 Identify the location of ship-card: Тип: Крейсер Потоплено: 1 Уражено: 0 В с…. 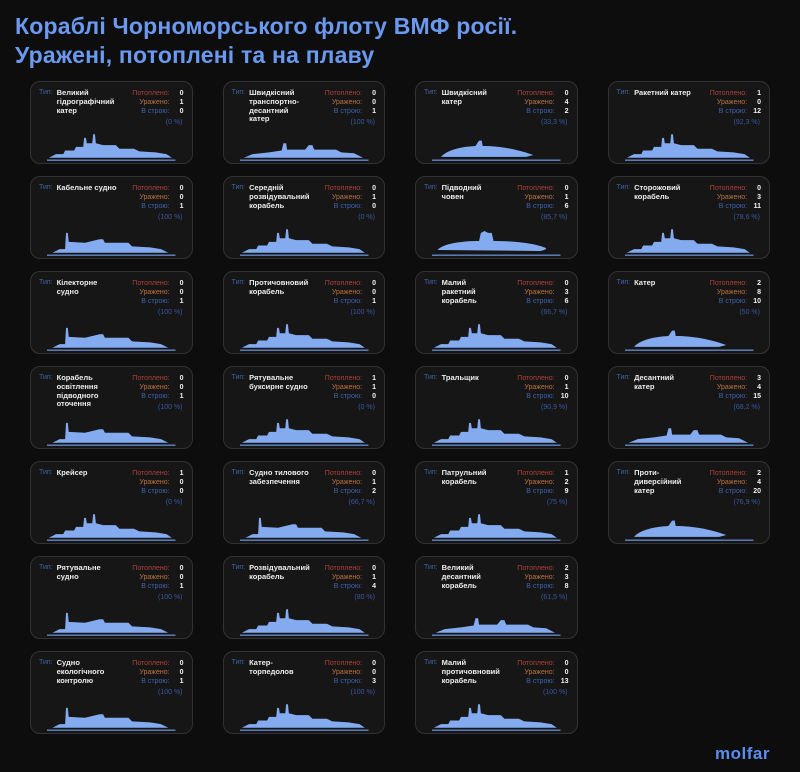
(111, 502).